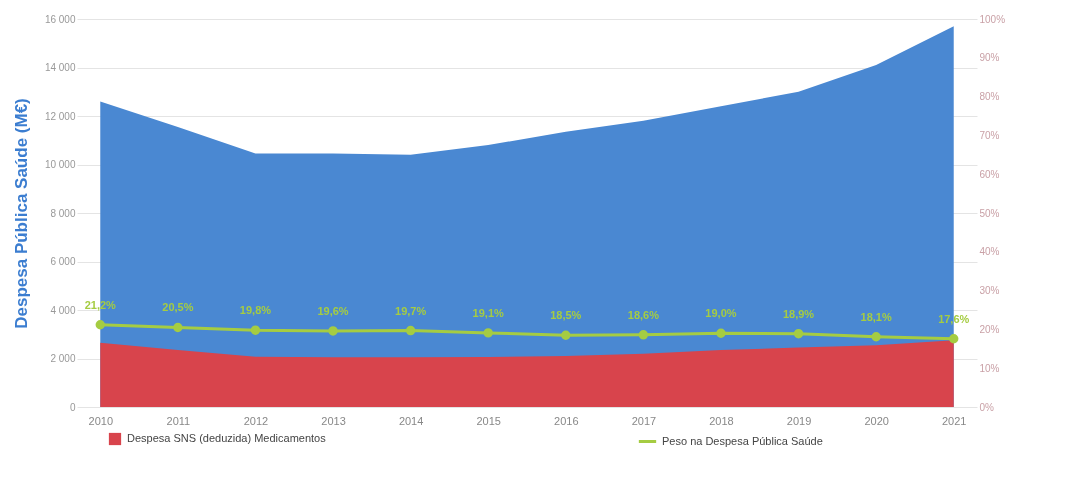 The width and height of the screenshot is (1087, 493). What do you see at coordinates (255, 310) in the screenshot?
I see `data-label: 19,8%` at bounding box center [255, 310].